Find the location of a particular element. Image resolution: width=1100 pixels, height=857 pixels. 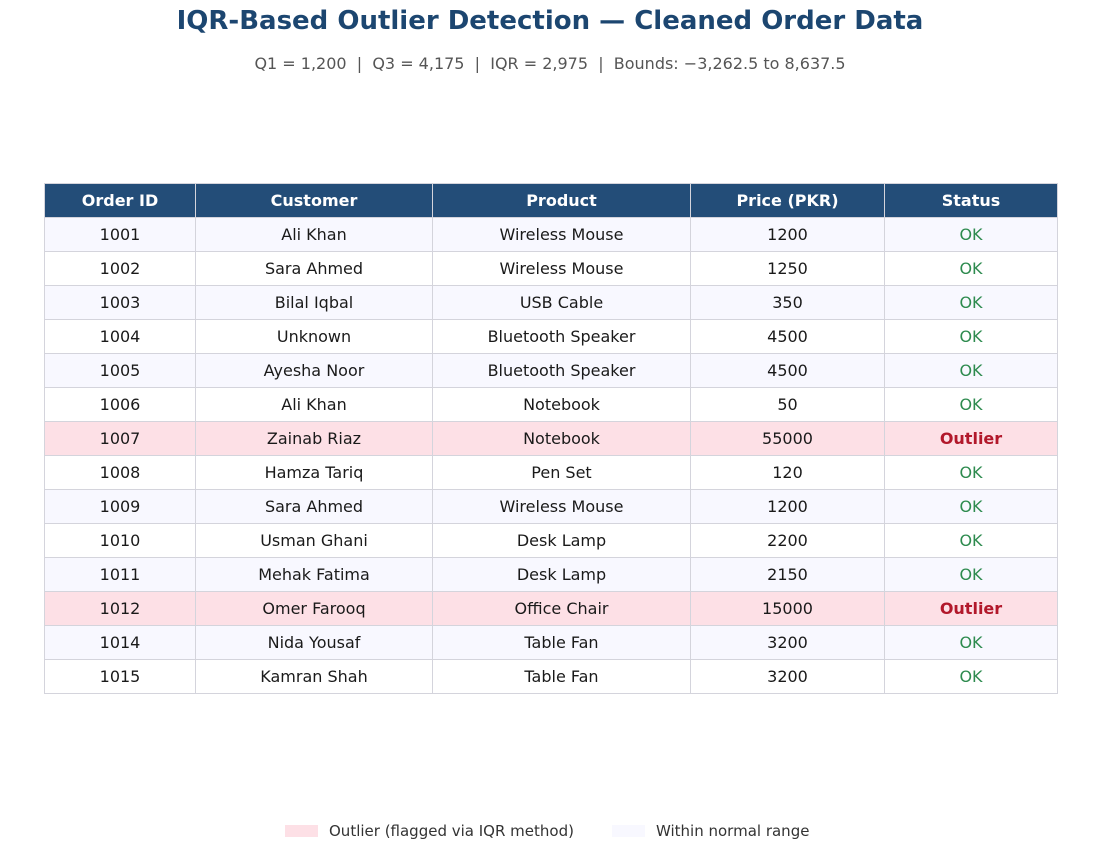

cell-customer: Hamza Tariq is located at coordinates (314, 472).